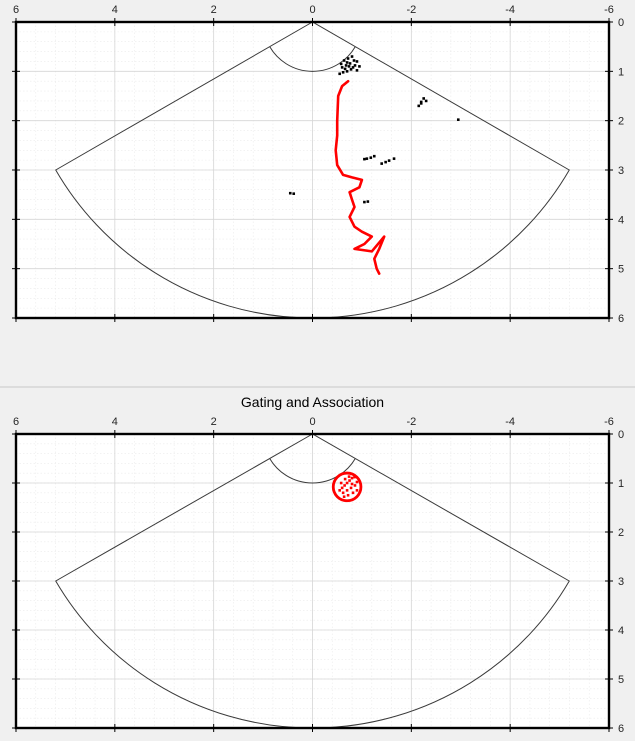 Image resolution: width=635 pixels, height=741 pixels. What do you see at coordinates (312, 402) in the screenshot?
I see `chart-title: Gating and Association` at bounding box center [312, 402].